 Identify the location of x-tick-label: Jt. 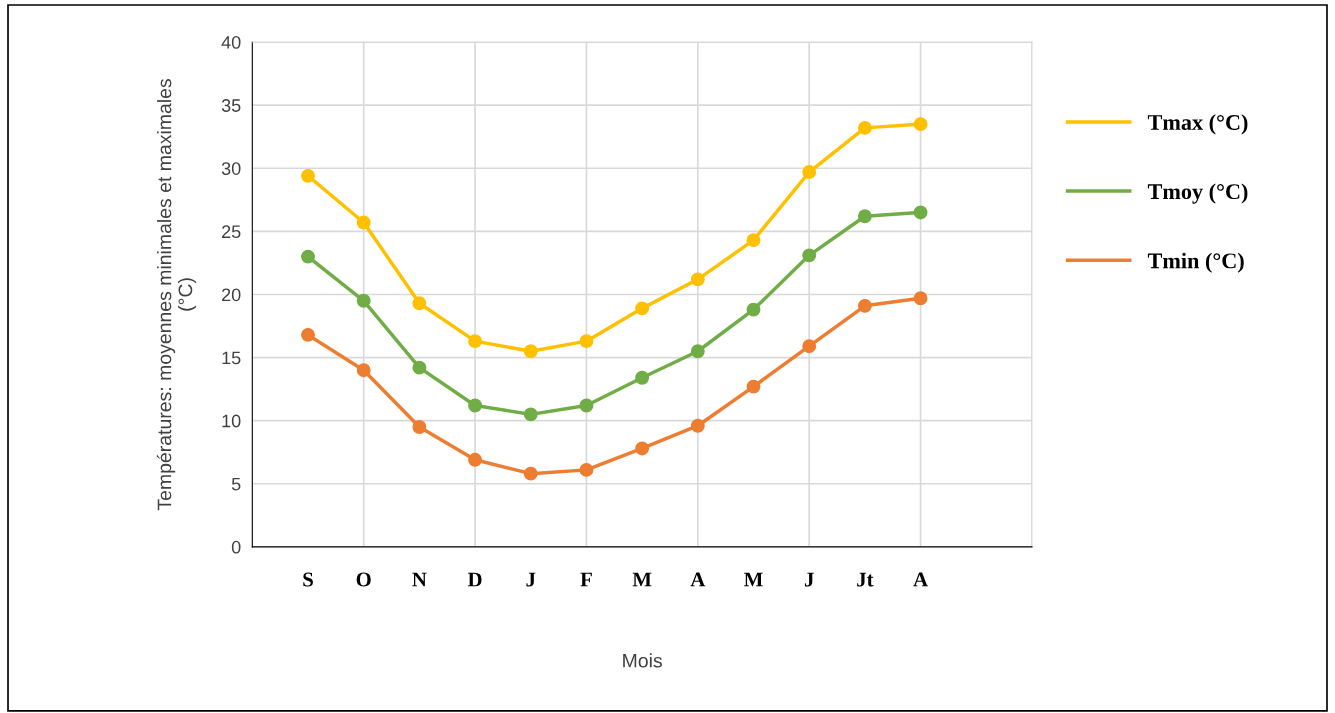
(865, 579).